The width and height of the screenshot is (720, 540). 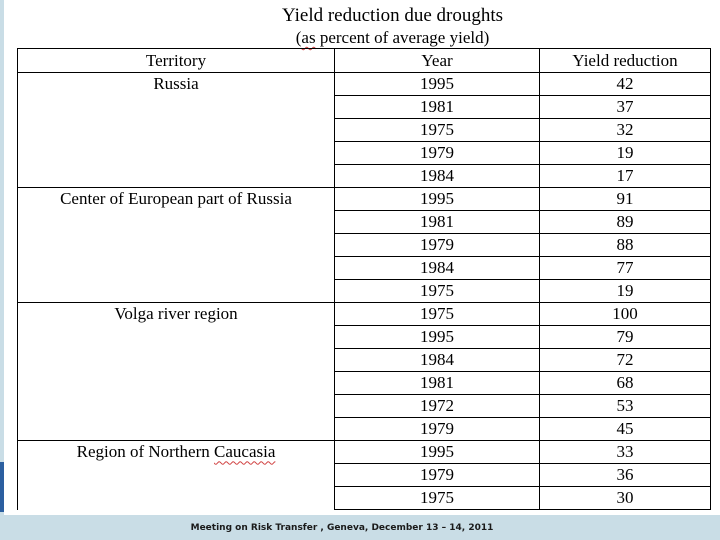 I want to click on header-yield-reduction: Yield reduction, so click(x=625, y=60).